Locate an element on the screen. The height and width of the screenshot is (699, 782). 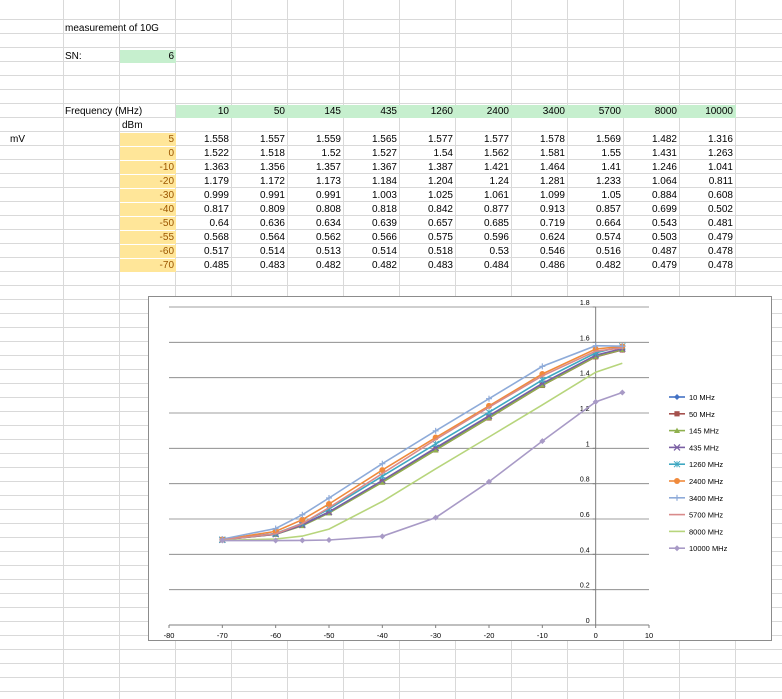
sn-value-cell: 6 is located at coordinates (148, 56).